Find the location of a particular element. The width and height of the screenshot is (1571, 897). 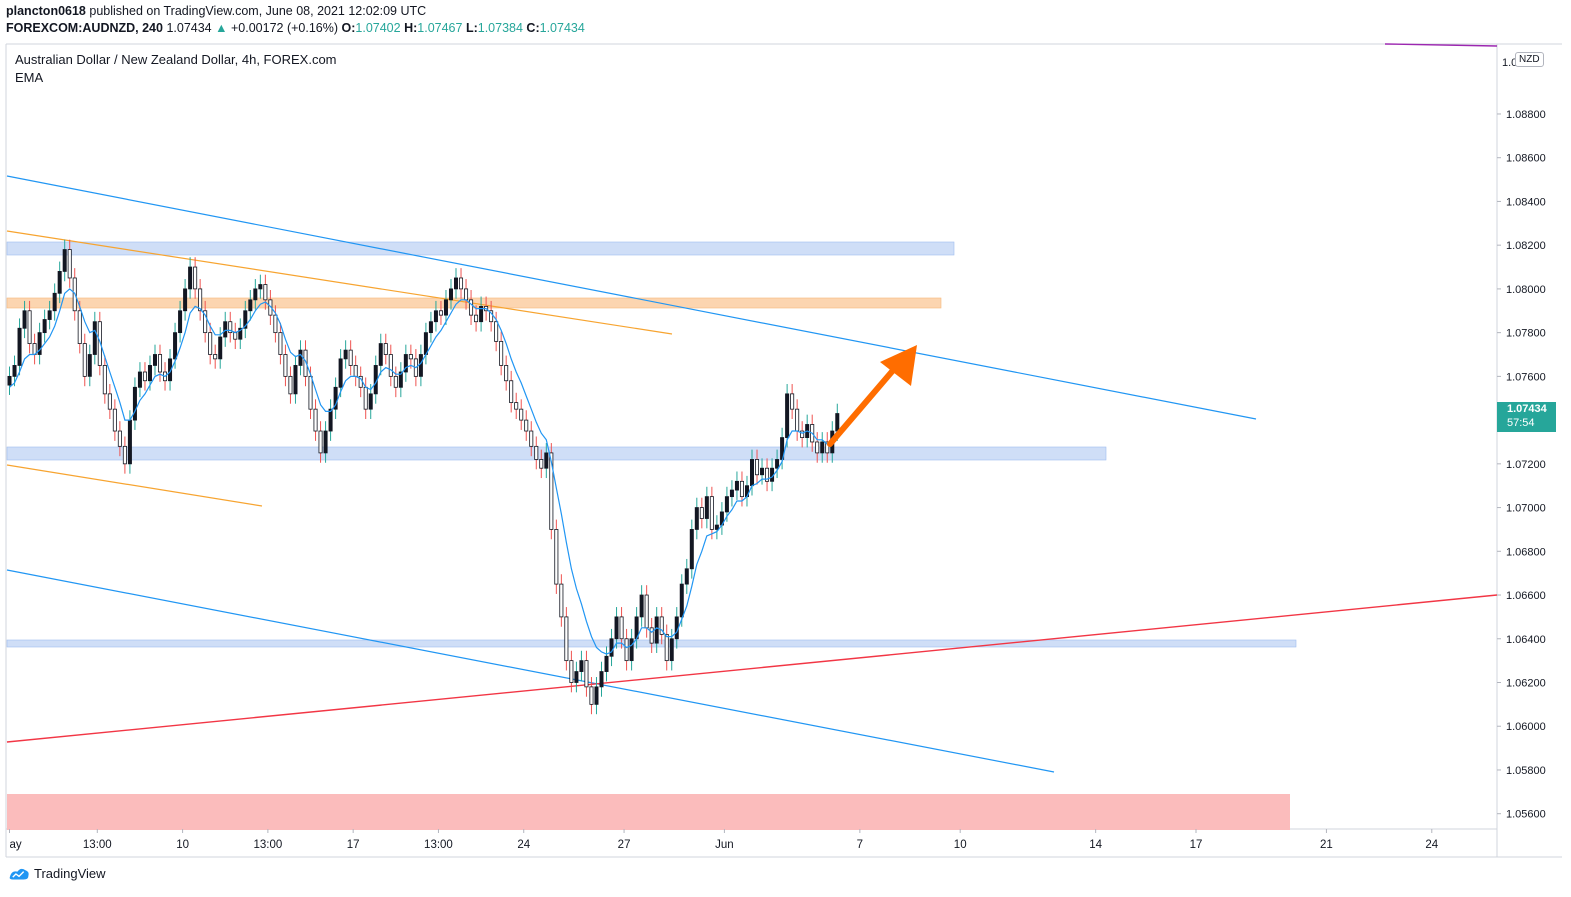

bullish-arrow is located at coordinates (872, 396).